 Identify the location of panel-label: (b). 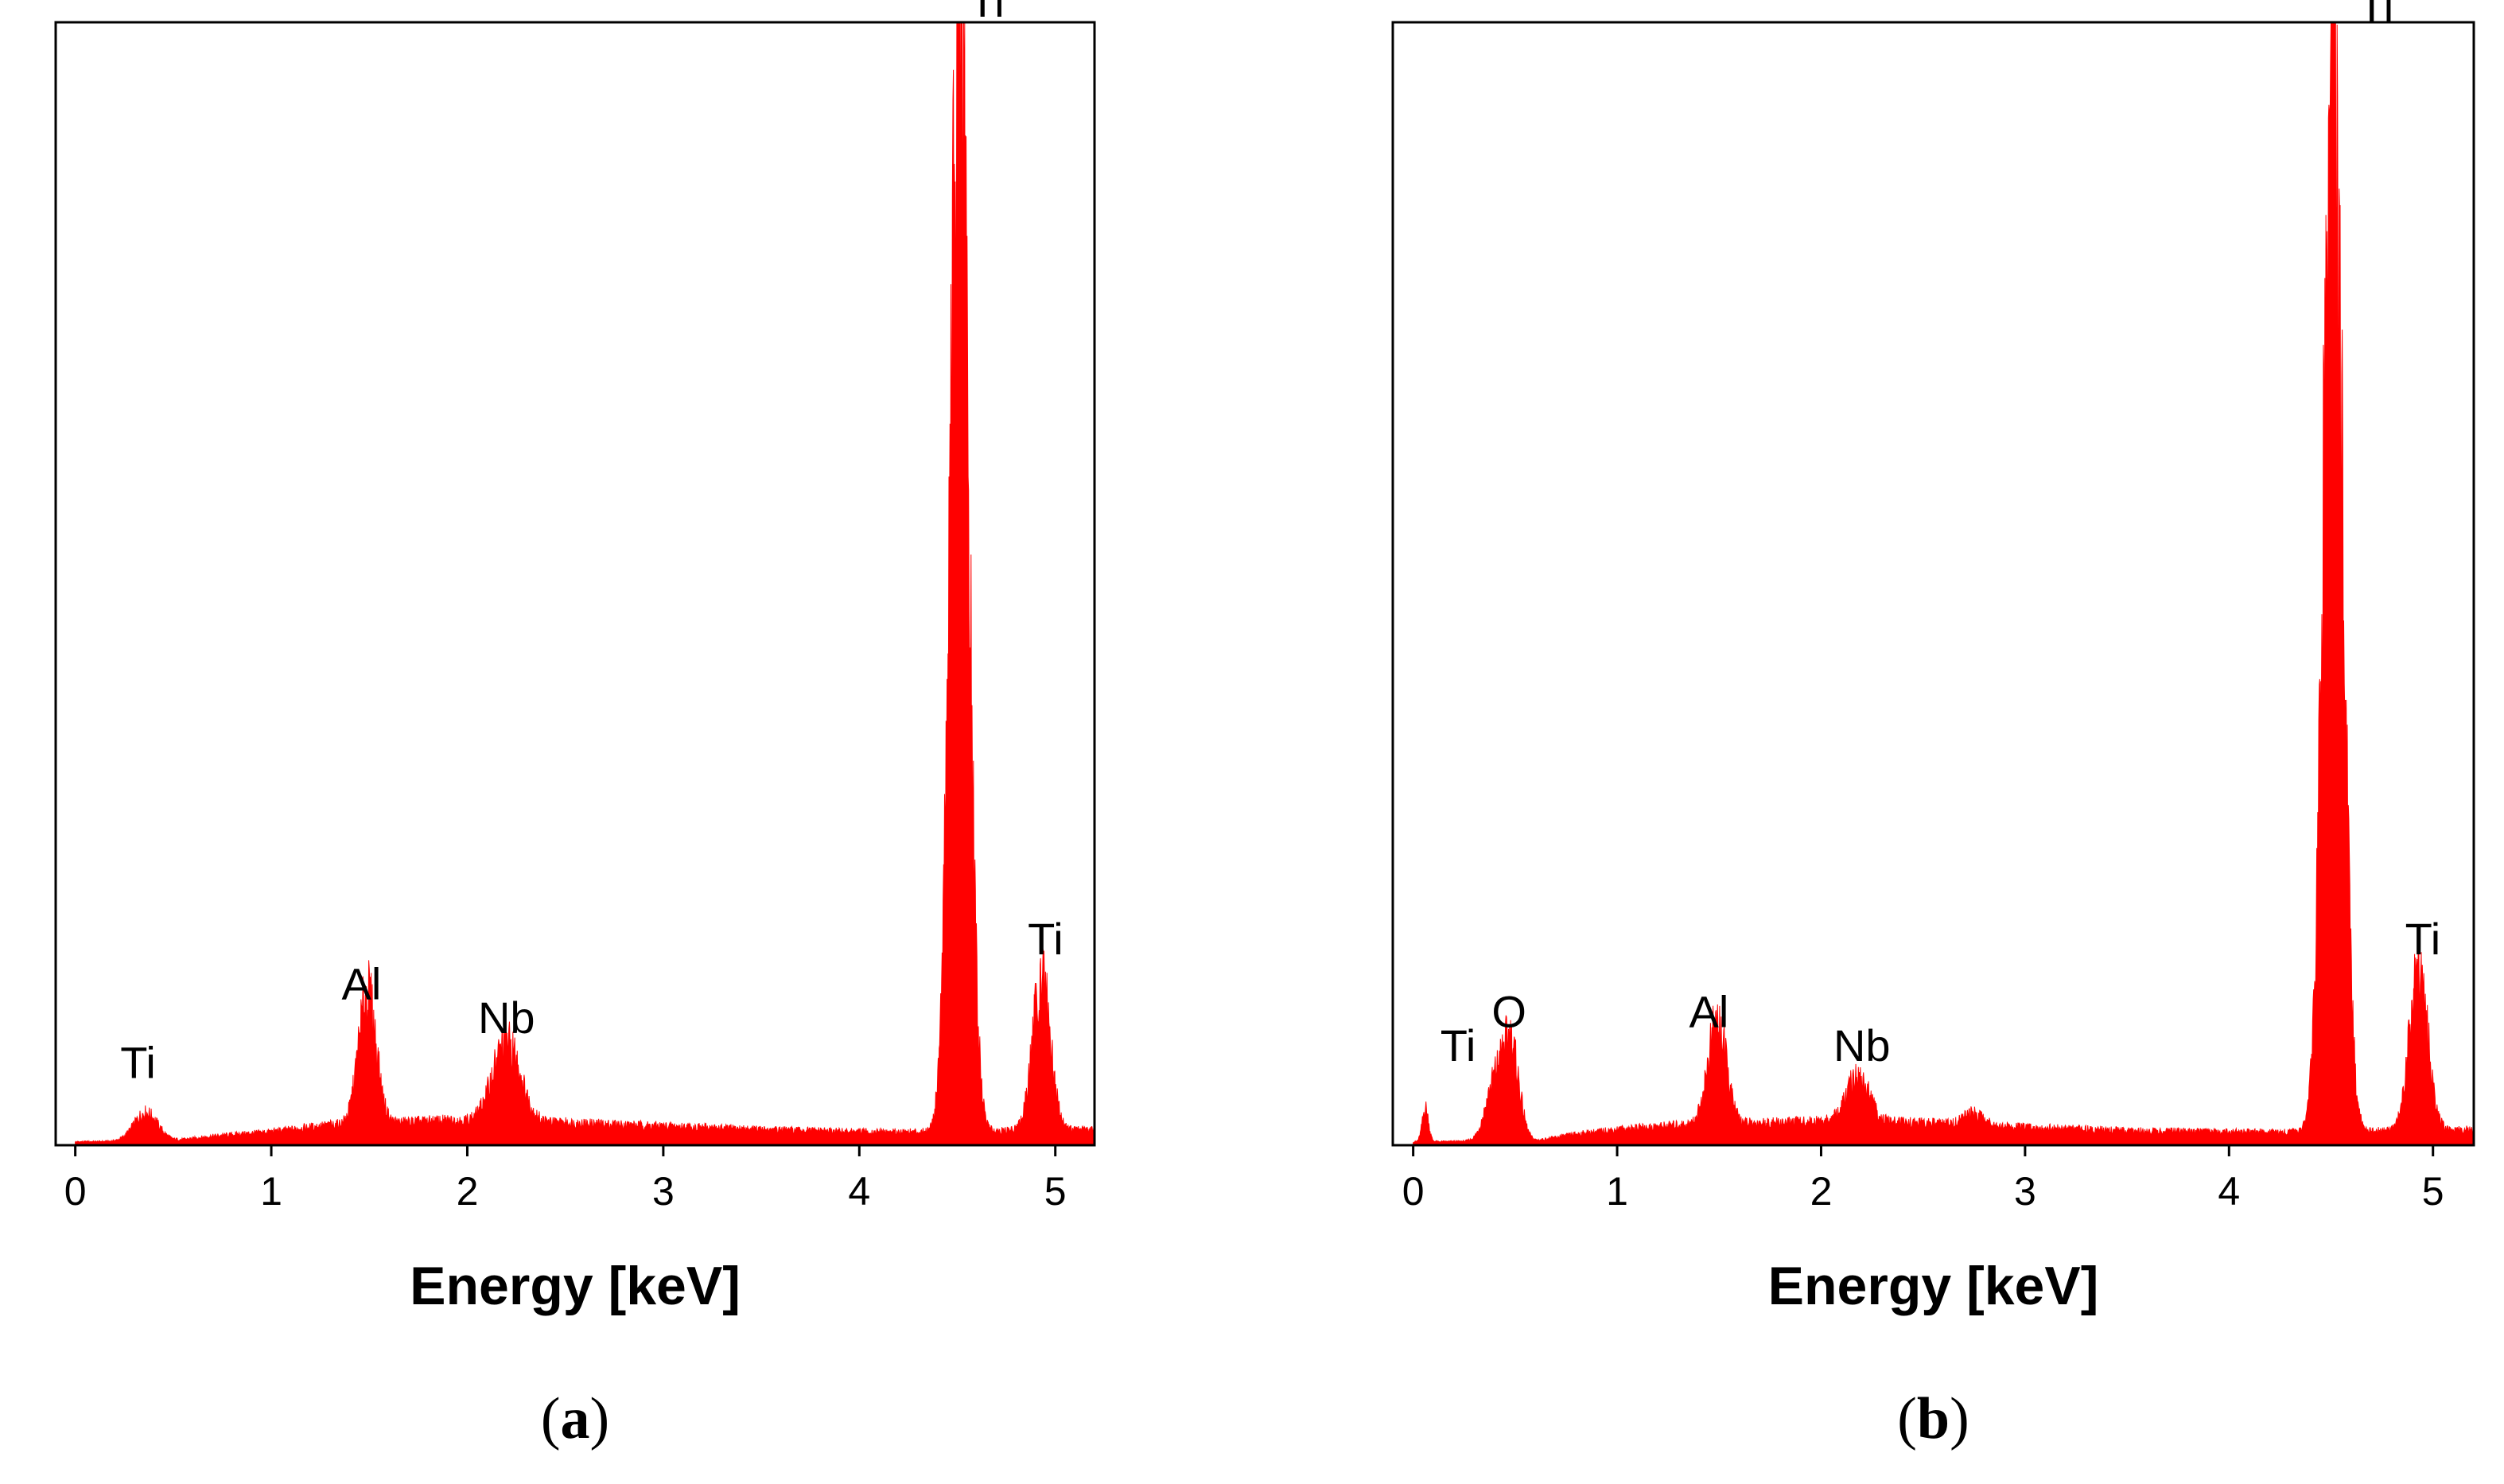
(1933, 1418).